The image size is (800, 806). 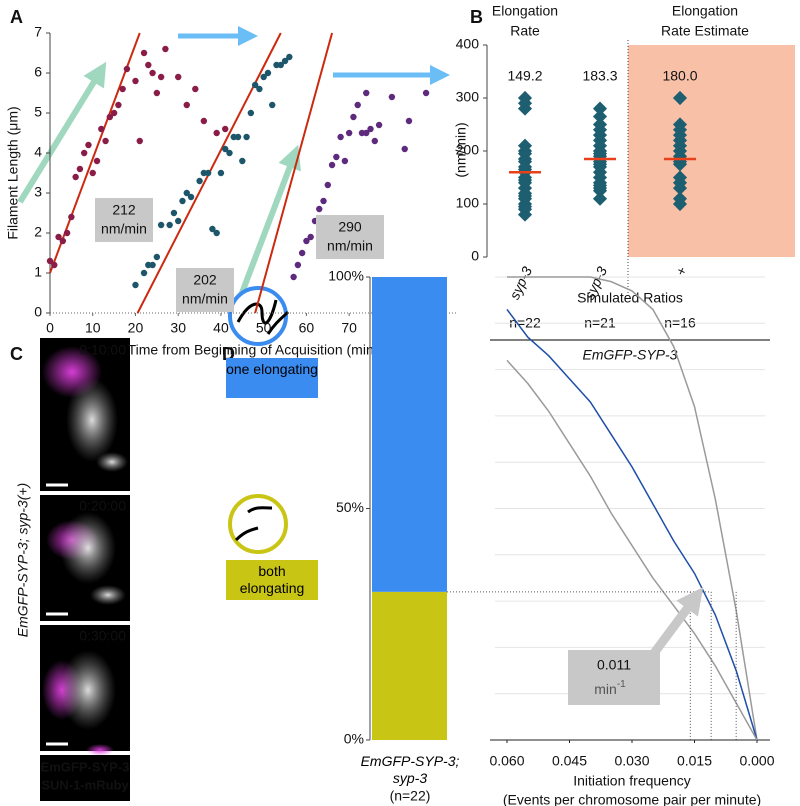 What do you see at coordinates (610, 688) in the screenshot?
I see `annotation-unit: min-1` at bounding box center [610, 688].